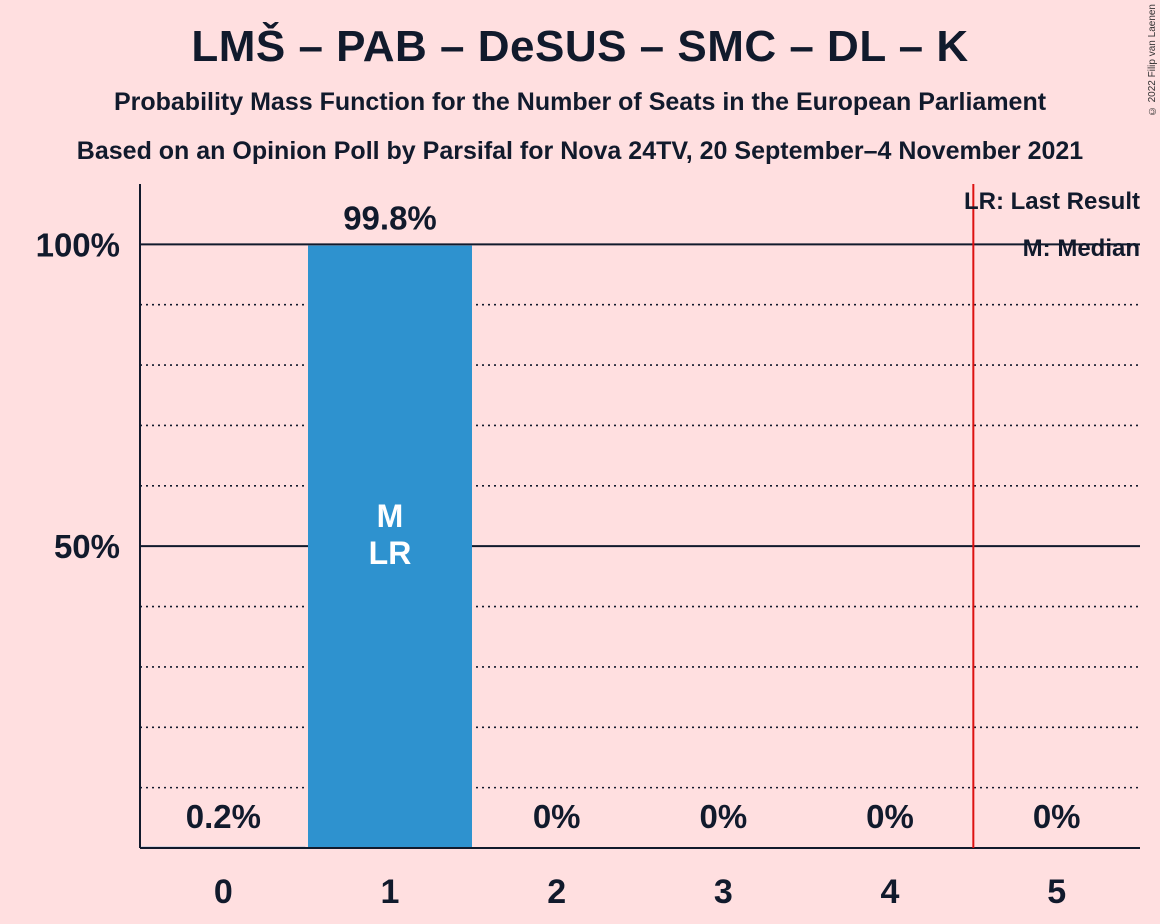 The height and width of the screenshot is (924, 1160). I want to click on median-marker: M, so click(390, 516).